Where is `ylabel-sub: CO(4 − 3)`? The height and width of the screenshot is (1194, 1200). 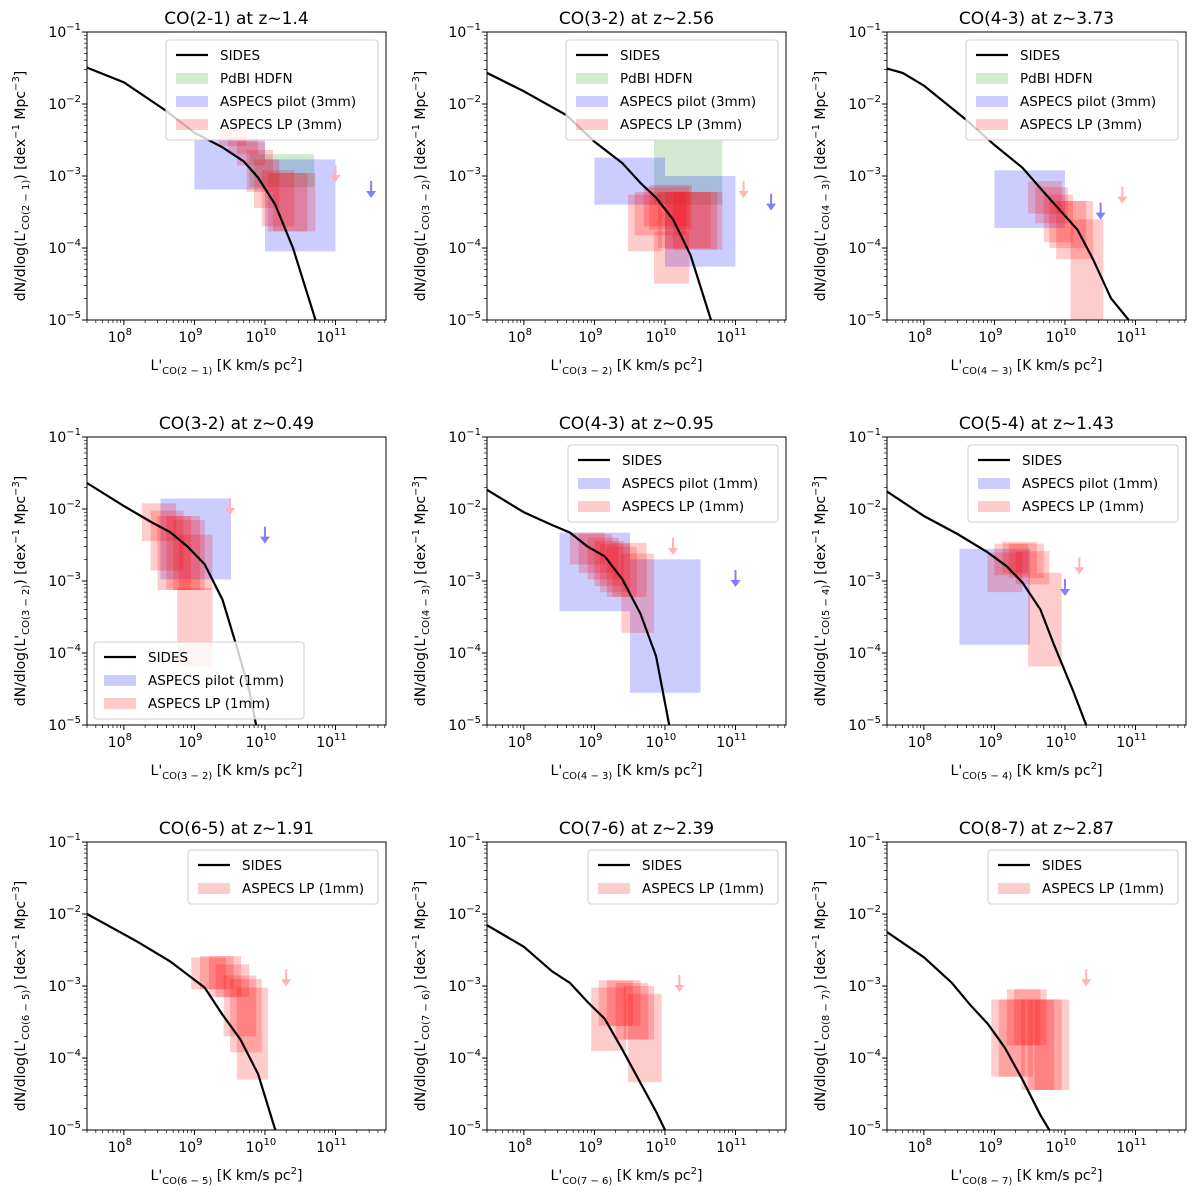
ylabel-sub: CO(4 − 3) is located at coordinates (826, 205).